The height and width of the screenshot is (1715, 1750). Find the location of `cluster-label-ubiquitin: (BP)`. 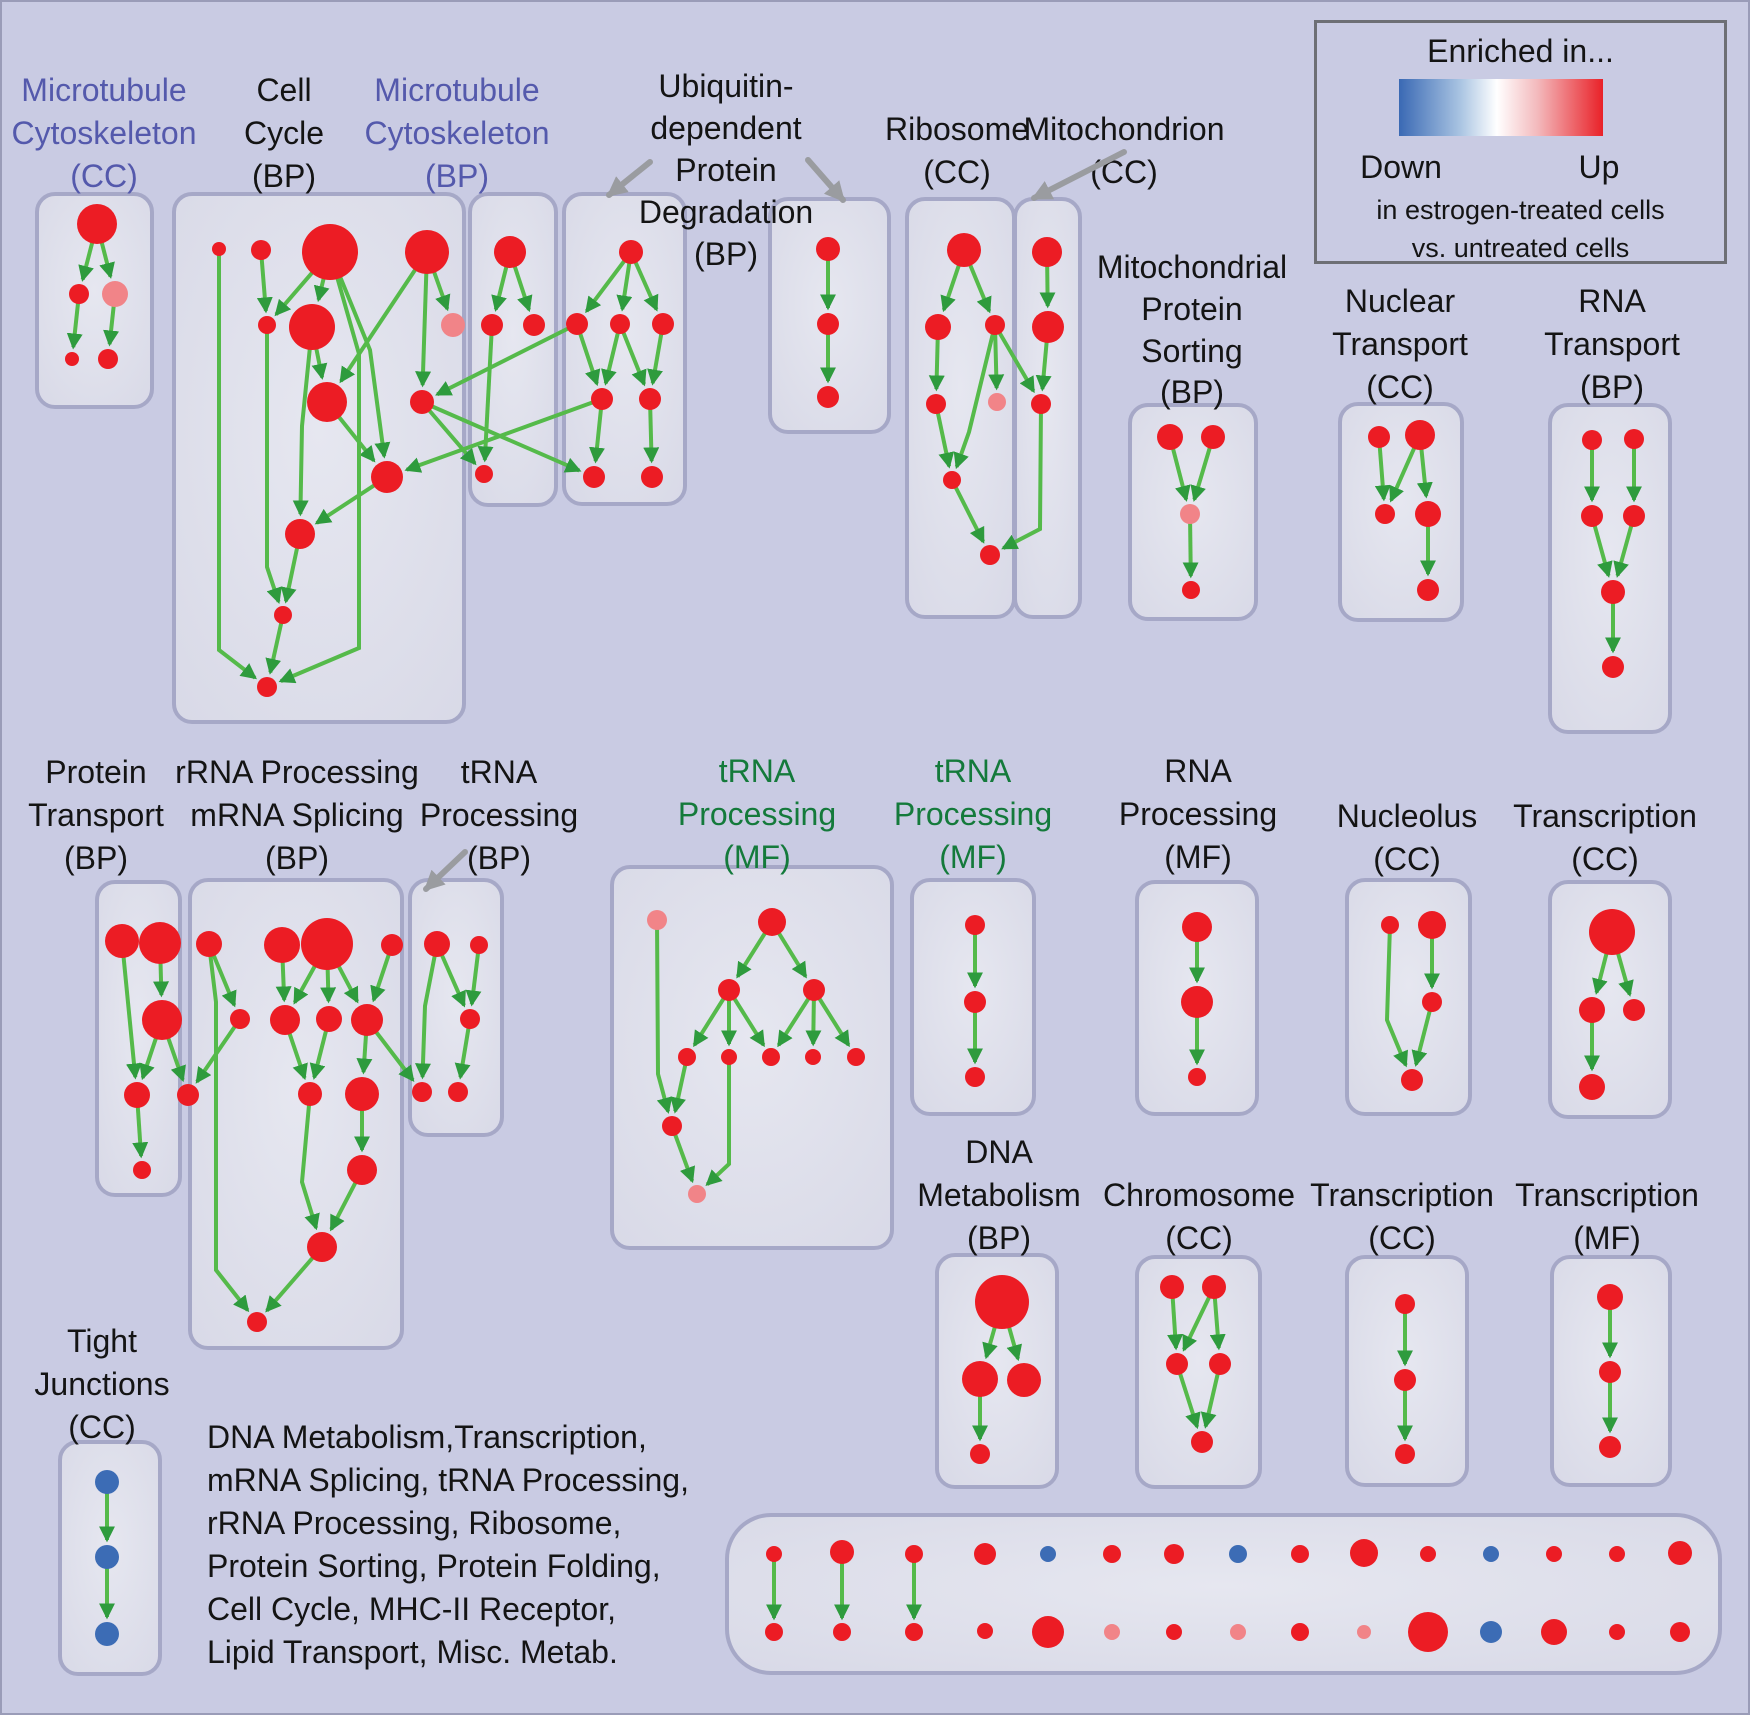

cluster-label-ubiquitin: (BP) is located at coordinates (726, 254).